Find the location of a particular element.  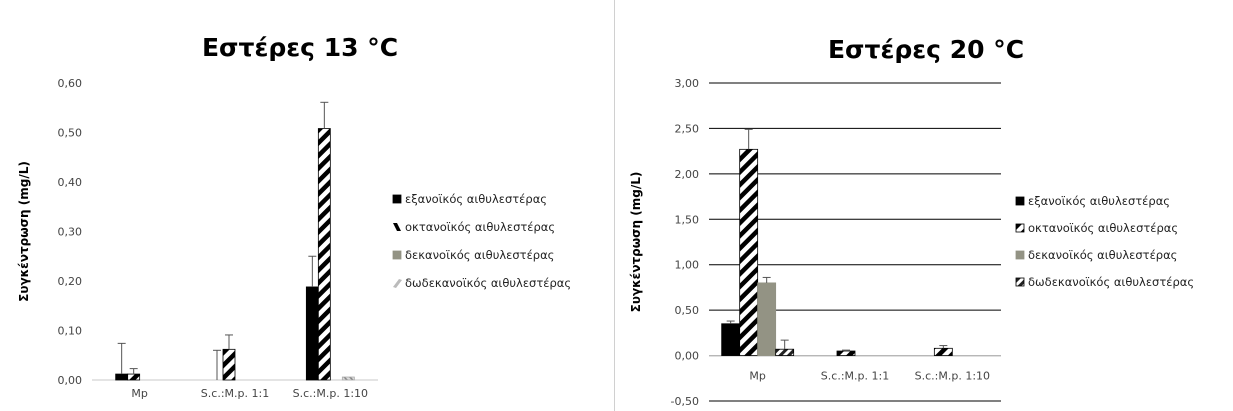

chart-title: Εστέρες 20 °C is located at coordinates (926, 49).